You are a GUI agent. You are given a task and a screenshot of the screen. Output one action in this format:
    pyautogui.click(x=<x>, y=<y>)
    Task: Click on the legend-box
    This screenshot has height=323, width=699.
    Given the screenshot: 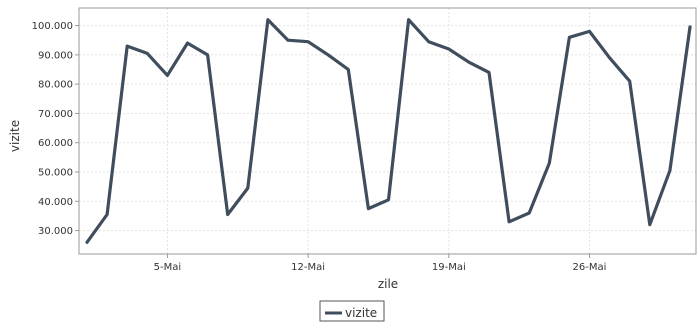 What is the action you would take?
    pyautogui.click(x=352, y=311)
    